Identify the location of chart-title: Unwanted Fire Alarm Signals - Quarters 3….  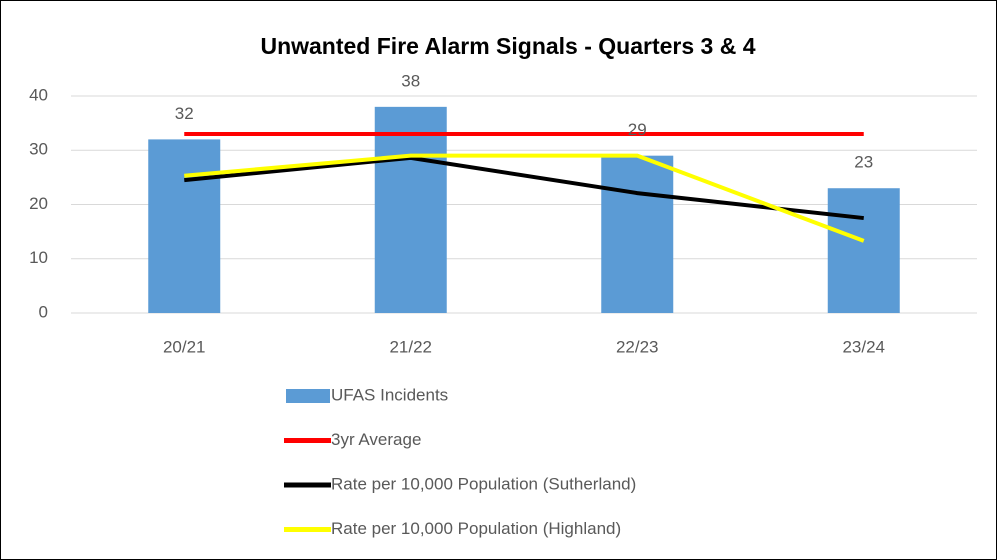
(507, 46).